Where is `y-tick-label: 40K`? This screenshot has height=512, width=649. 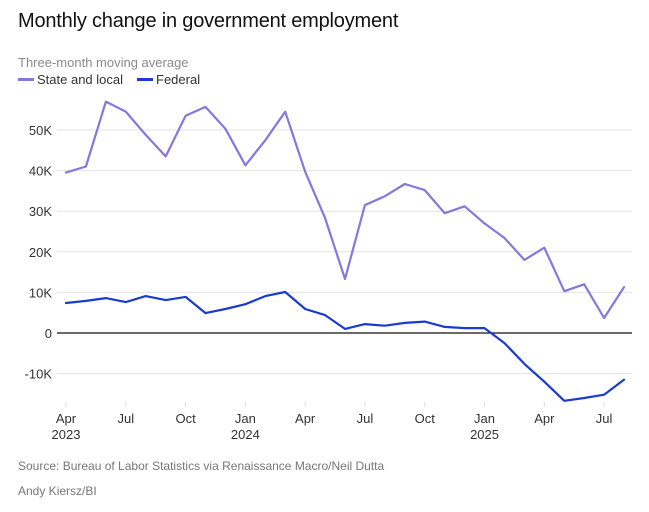 y-tick-label: 40K is located at coordinates (40, 171).